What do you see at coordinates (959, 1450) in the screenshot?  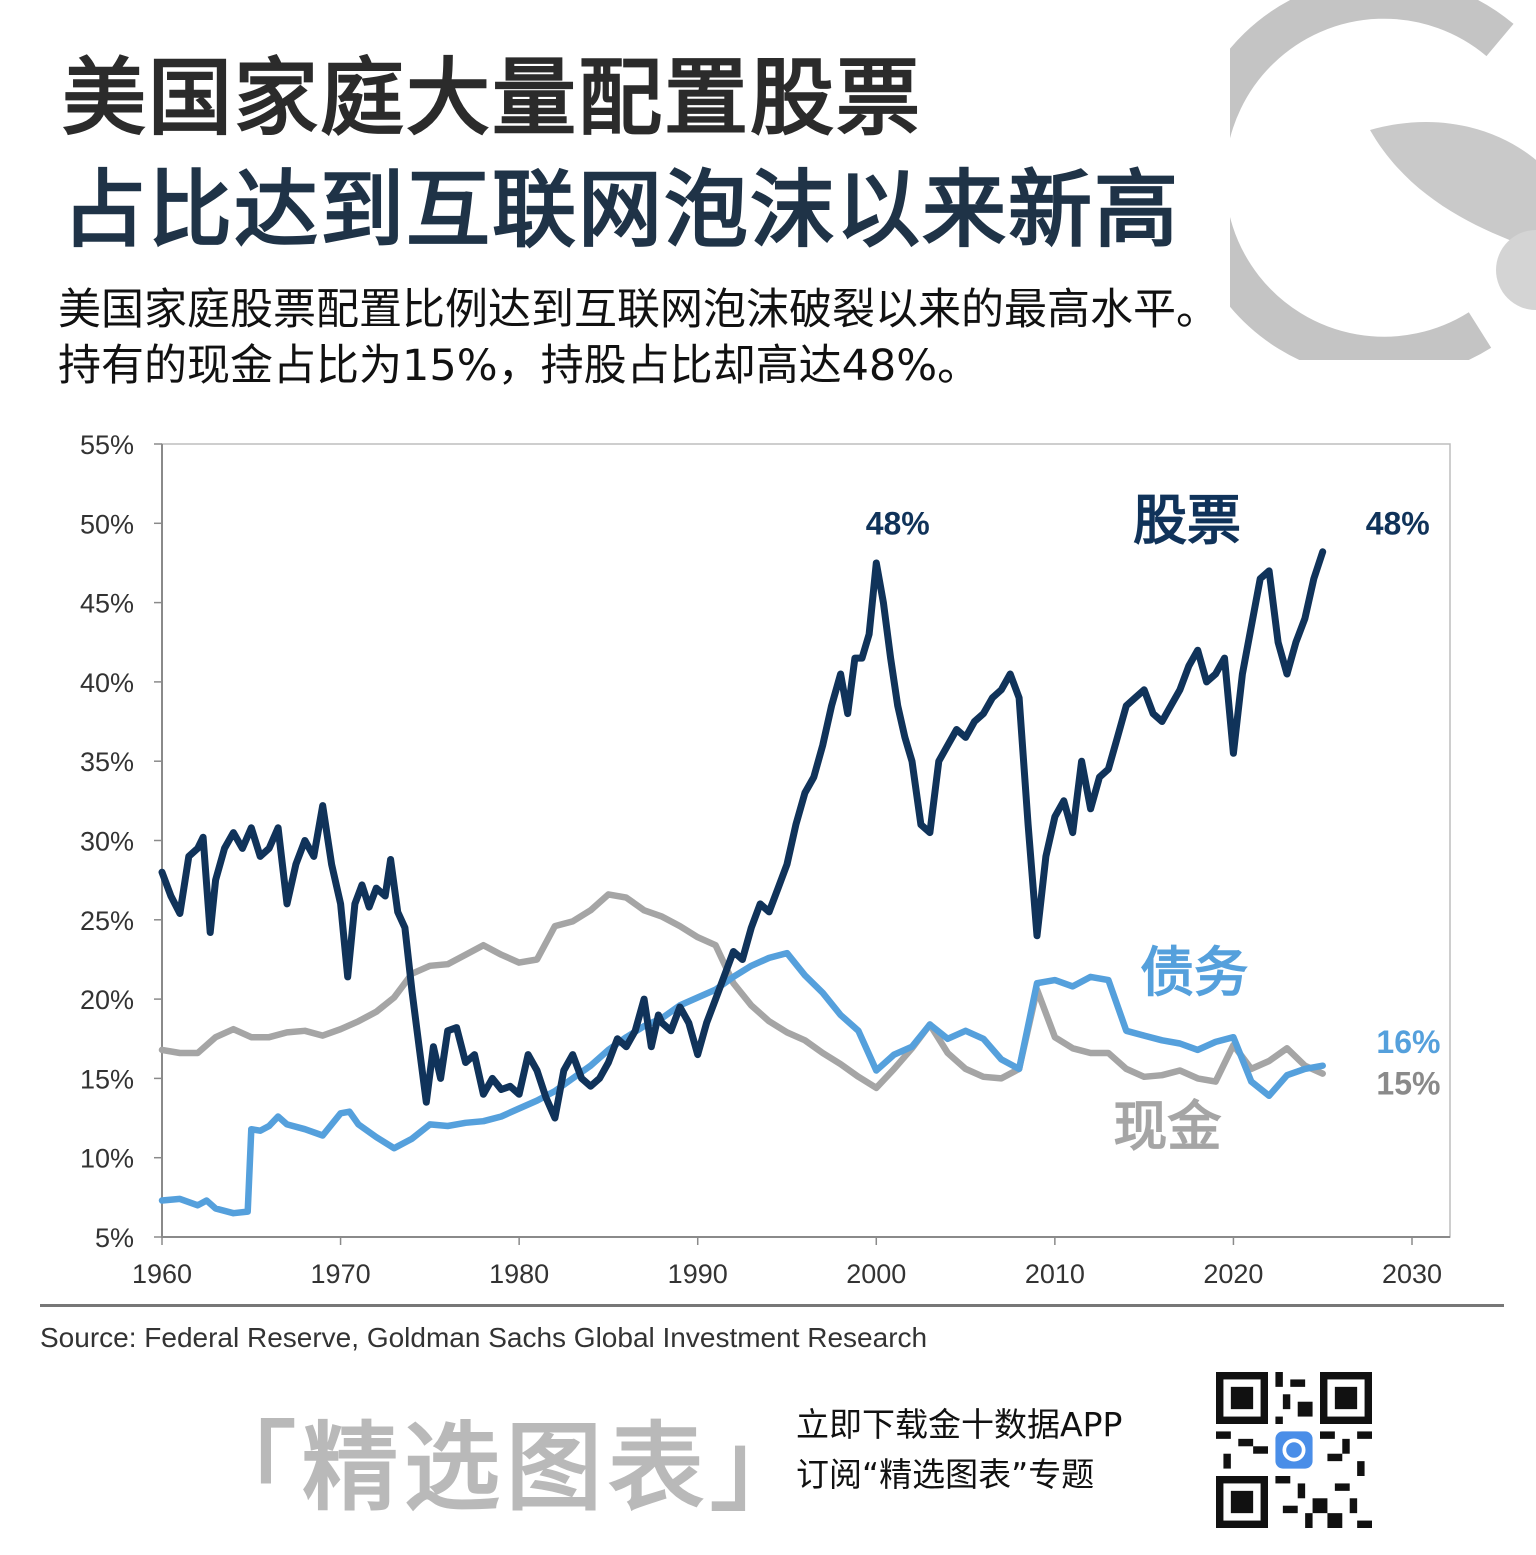 I see `promo-text: 立即下载金十数据APP 订阅“精选图表”专题` at bounding box center [959, 1450].